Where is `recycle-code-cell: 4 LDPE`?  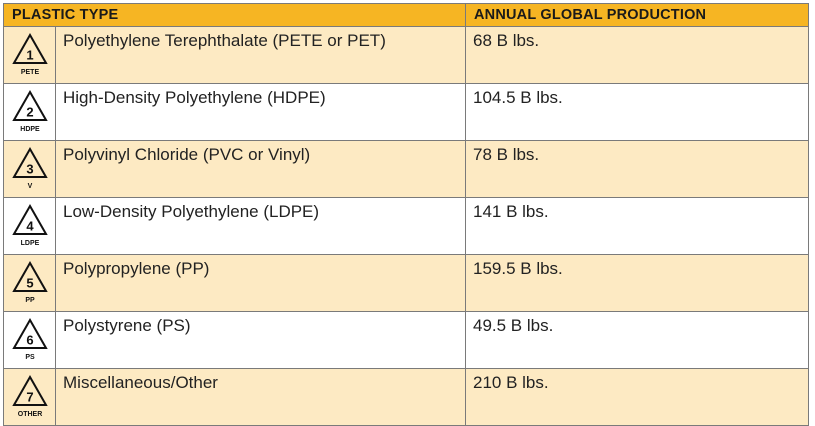
recycle-code-cell: 4 LDPE is located at coordinates (29, 226).